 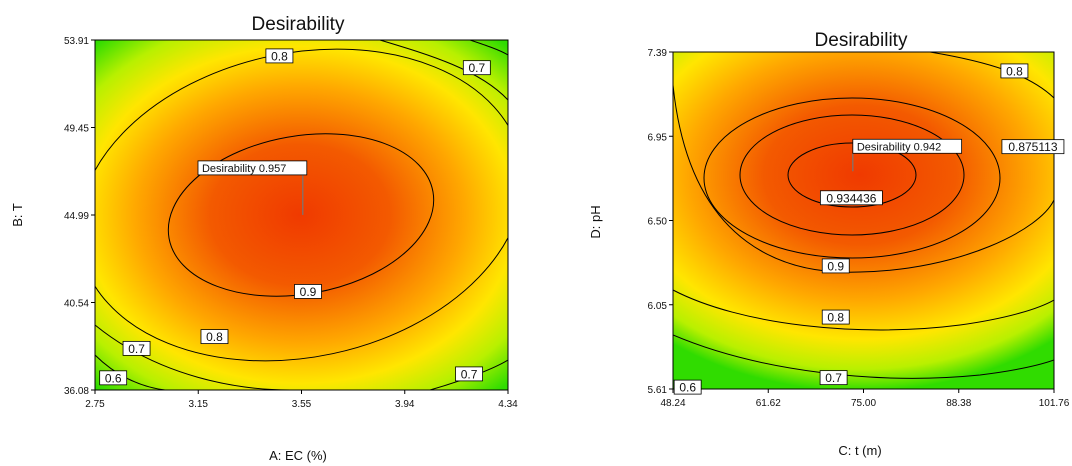 I want to click on chart-right-title: Desirability, so click(x=861, y=40).